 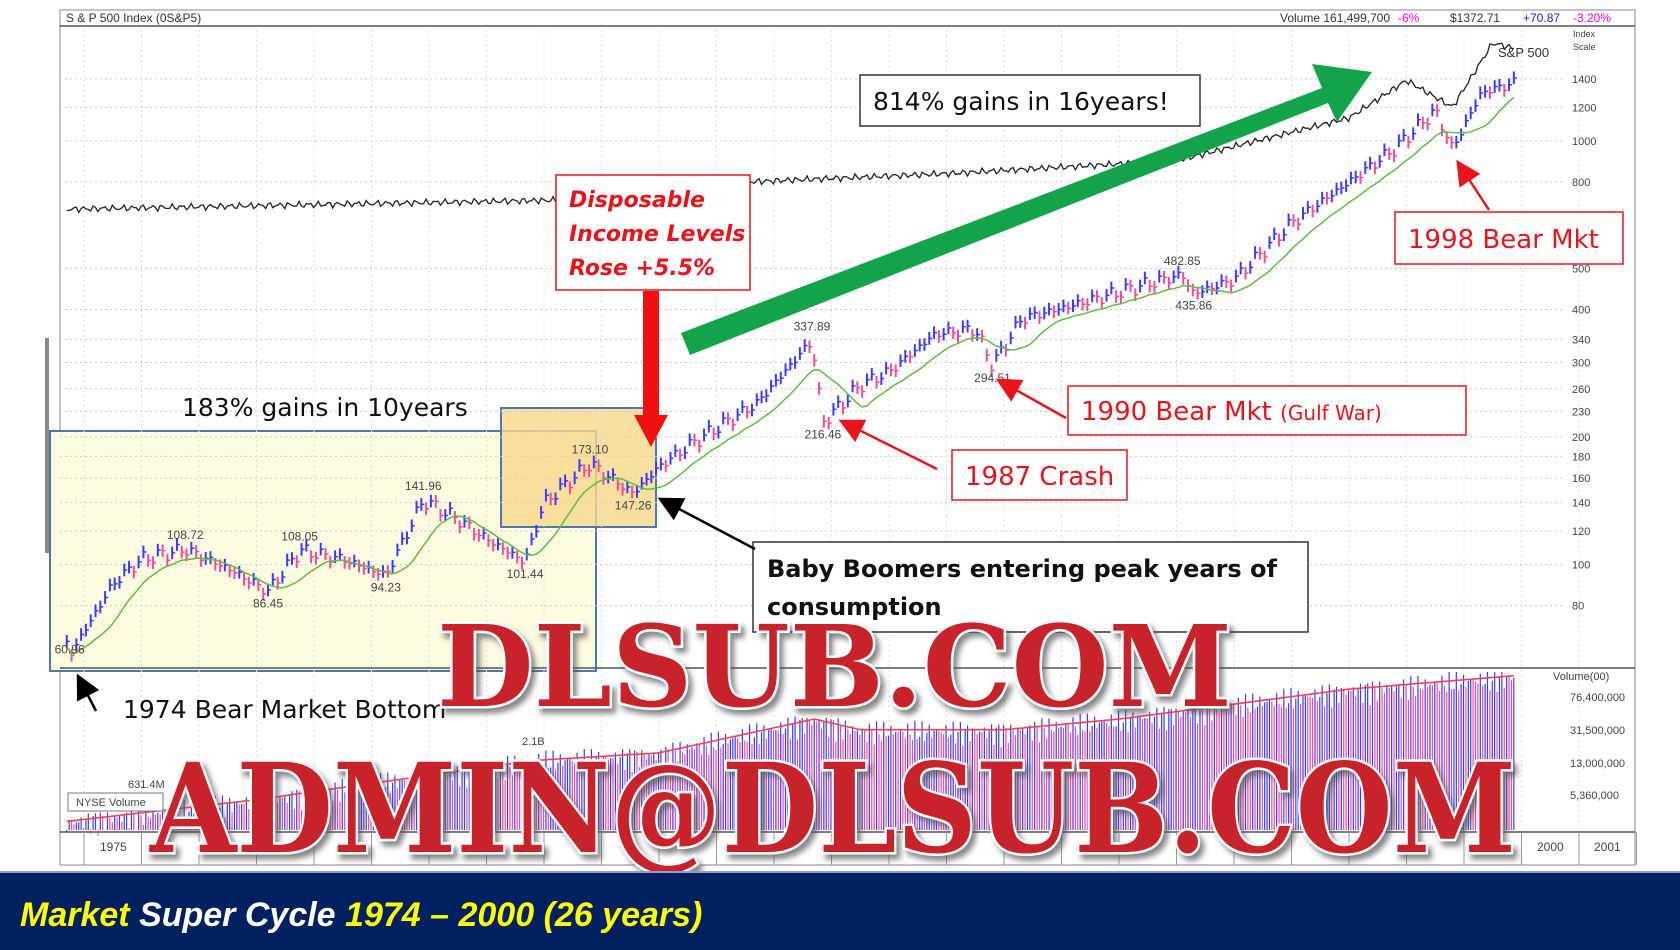 What do you see at coordinates (1335, 18) in the screenshot?
I see `volume-readout: Volume 161,499,700` at bounding box center [1335, 18].